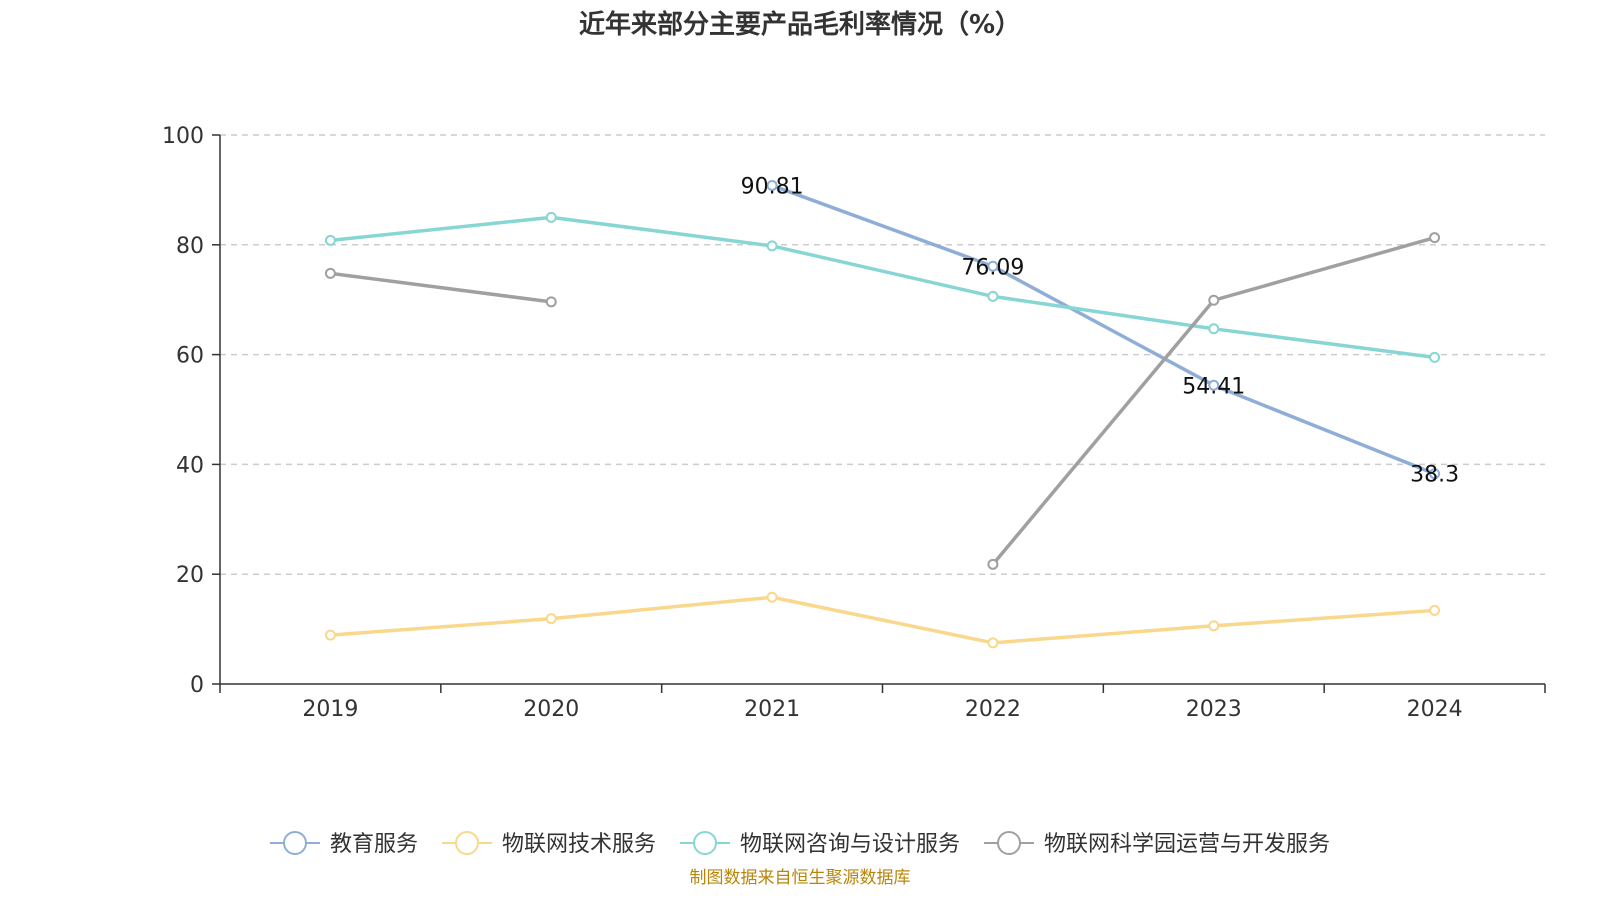  I want to click on legend-item-0: 教育服务, so click(343, 844).